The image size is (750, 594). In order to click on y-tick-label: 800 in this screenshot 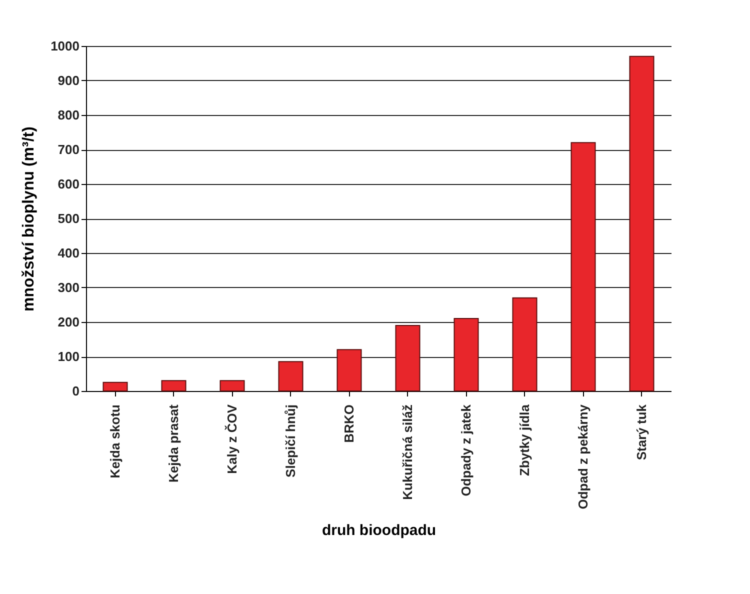, I will do `click(69, 115)`.